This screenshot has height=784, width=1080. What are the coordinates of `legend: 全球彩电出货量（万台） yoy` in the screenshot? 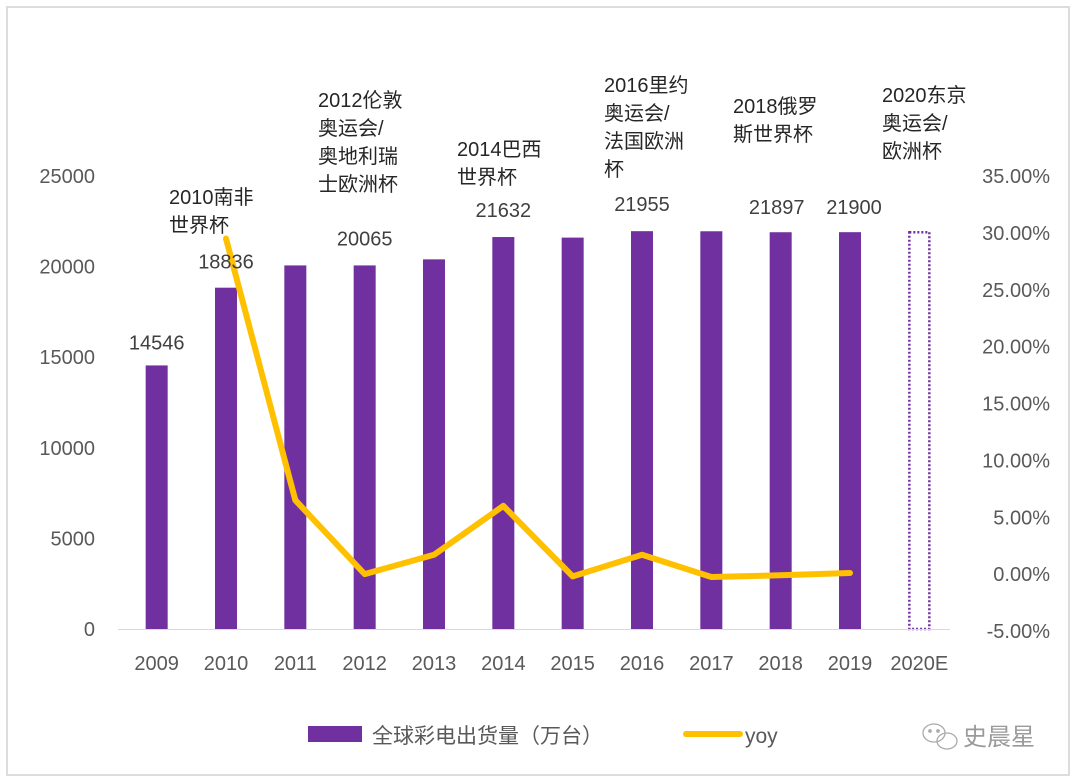 It's located at (543, 736).